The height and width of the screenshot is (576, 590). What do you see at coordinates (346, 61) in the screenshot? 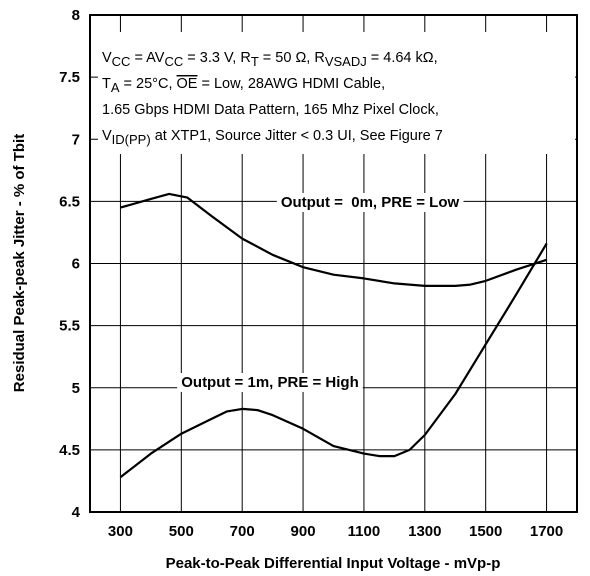
I see `annotation-text: VSADJ` at bounding box center [346, 61].